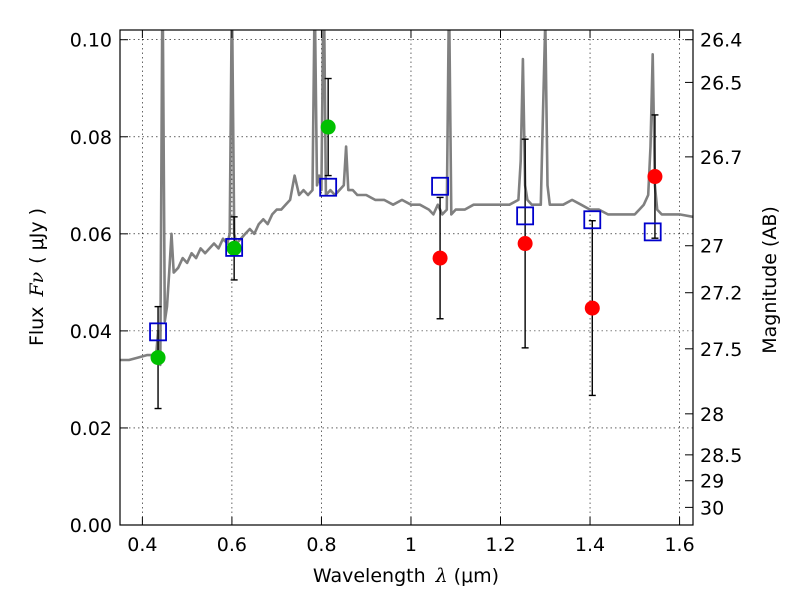 This screenshot has height=600, width=800. Describe the element at coordinates (712, 247) in the screenshot. I see `y2-tick-label: 27` at that location.